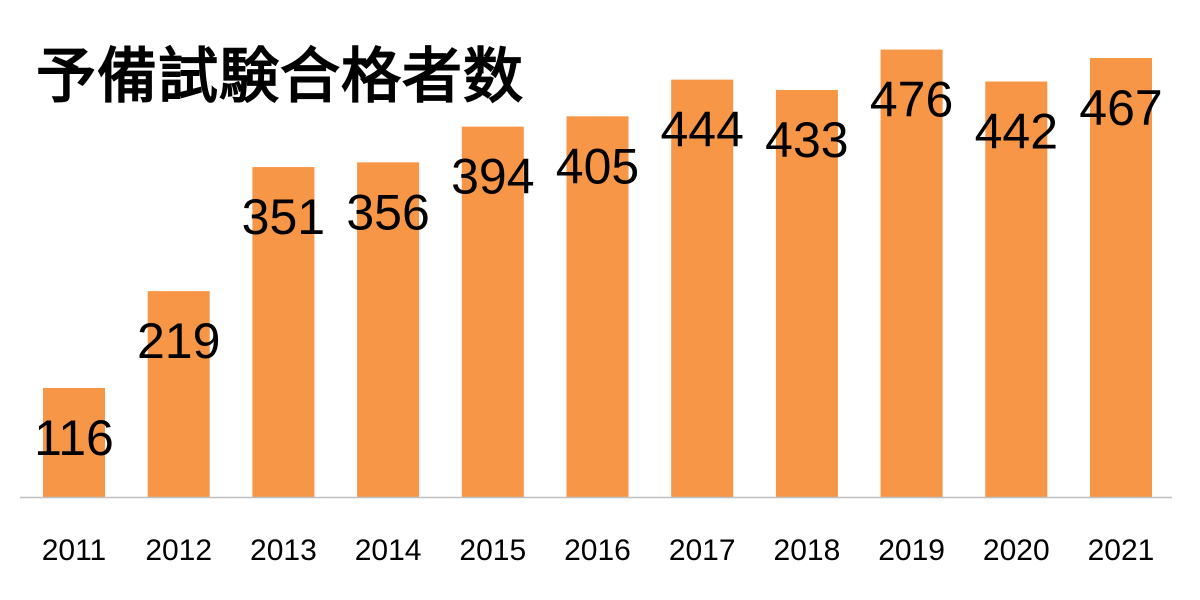 This screenshot has height=600, width=1200. I want to click on data-label-2012: 219, so click(178, 341).